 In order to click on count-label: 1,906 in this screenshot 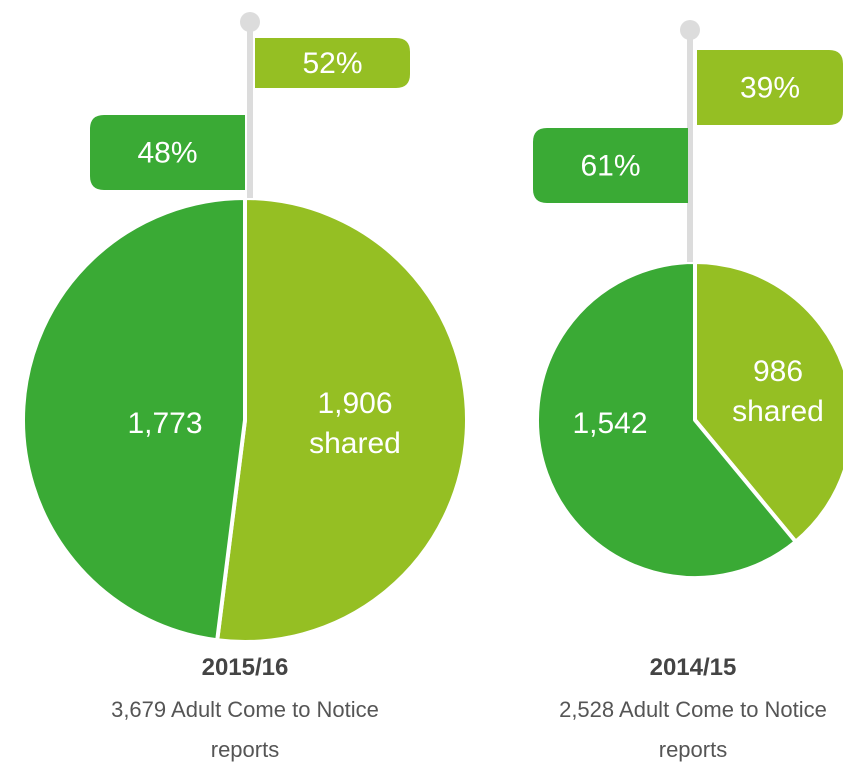, I will do `click(354, 403)`.